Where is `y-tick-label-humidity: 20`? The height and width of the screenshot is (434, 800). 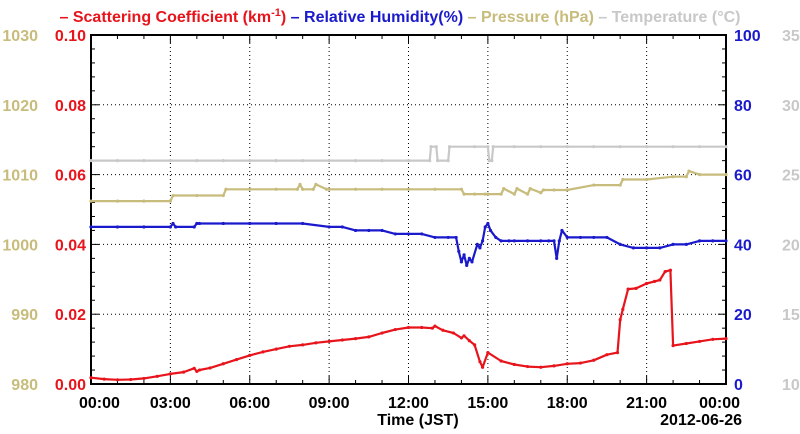
y-tick-label-humidity: 20 is located at coordinates (743, 315).